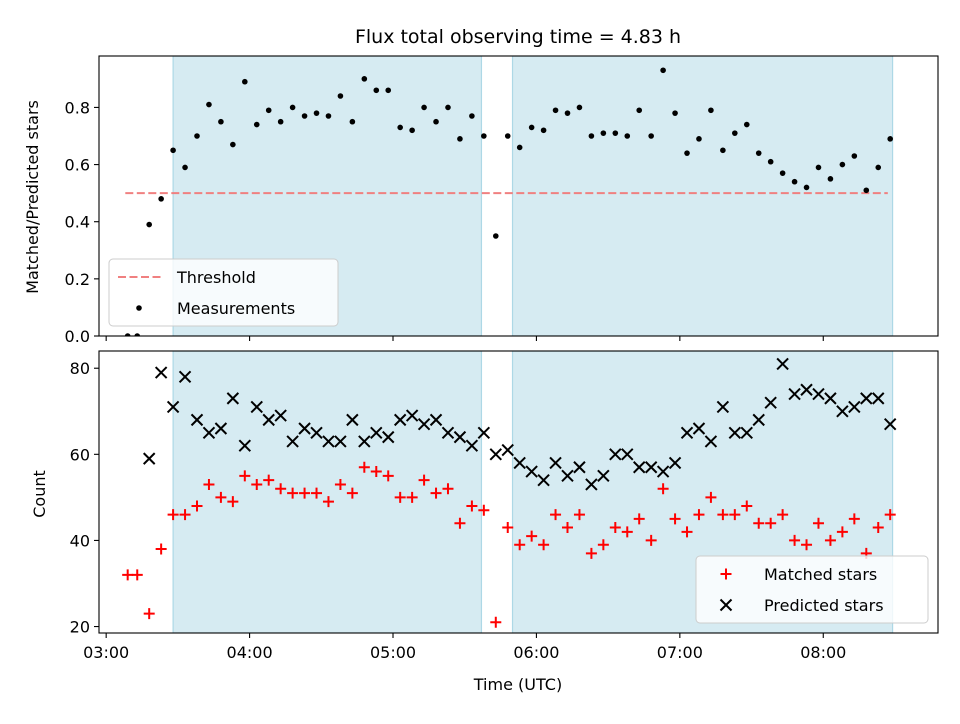  I want to click on top-y-axis-label: Matched/Predicted stars, so click(32, 197).